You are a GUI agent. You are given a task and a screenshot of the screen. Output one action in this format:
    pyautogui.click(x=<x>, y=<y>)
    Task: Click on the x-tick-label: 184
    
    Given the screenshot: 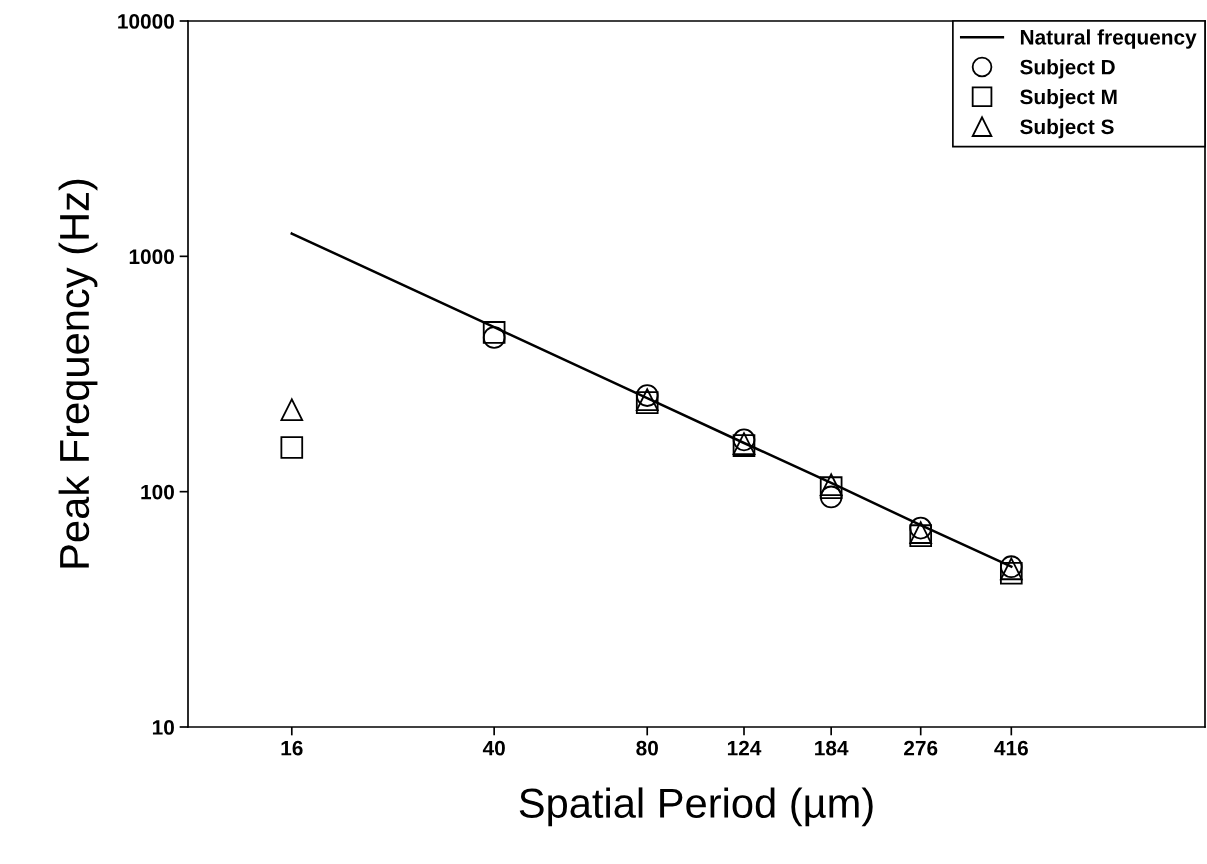 What is the action you would take?
    pyautogui.click(x=832, y=748)
    